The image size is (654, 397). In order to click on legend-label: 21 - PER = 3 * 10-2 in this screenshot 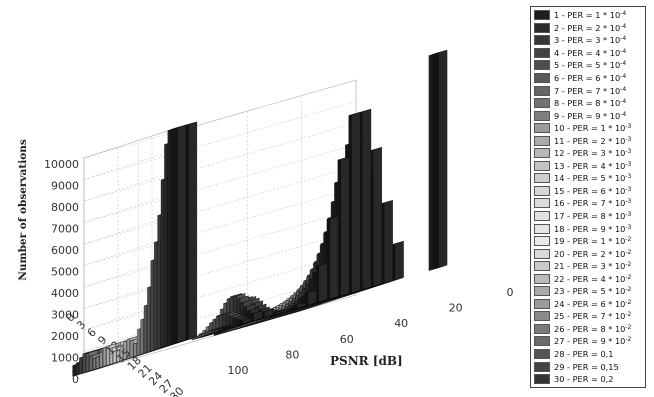, I will do `click(592, 266)`.